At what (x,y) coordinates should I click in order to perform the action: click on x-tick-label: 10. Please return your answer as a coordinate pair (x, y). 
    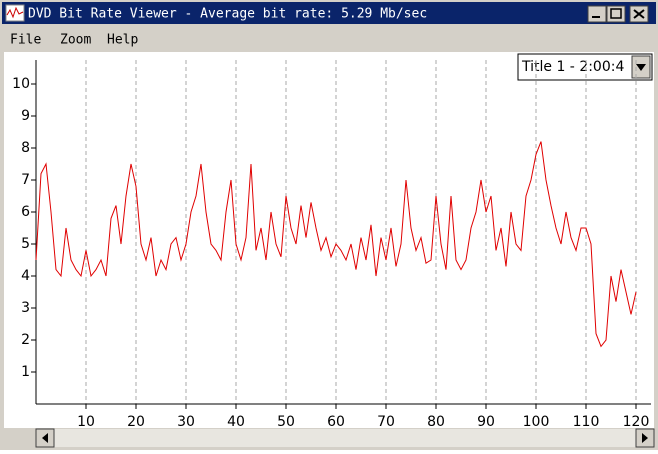
    Looking at the image, I should click on (86, 422).